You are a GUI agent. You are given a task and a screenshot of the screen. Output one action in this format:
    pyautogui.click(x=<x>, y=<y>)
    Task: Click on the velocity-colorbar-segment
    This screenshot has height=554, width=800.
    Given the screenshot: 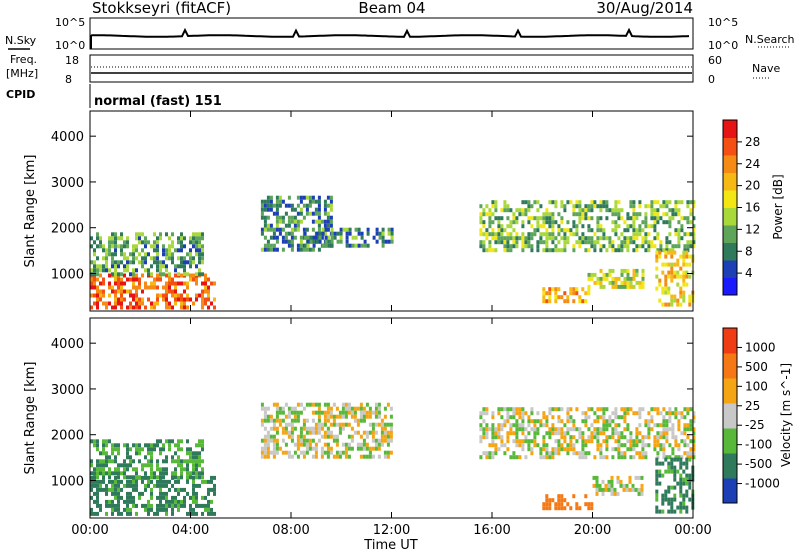 What is the action you would take?
    pyautogui.click(x=730, y=441)
    